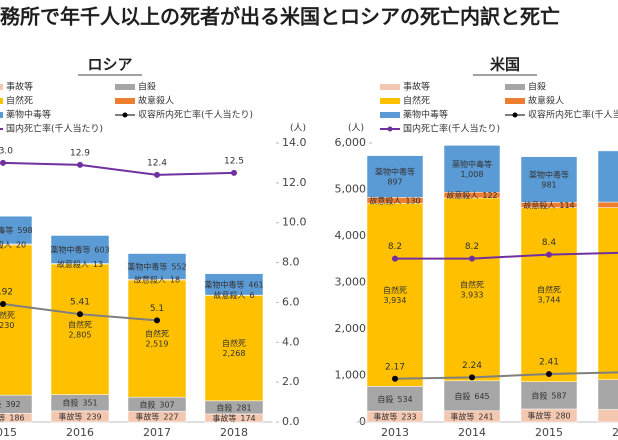  I want to click on x-tick-label: 2013, so click(395, 432).